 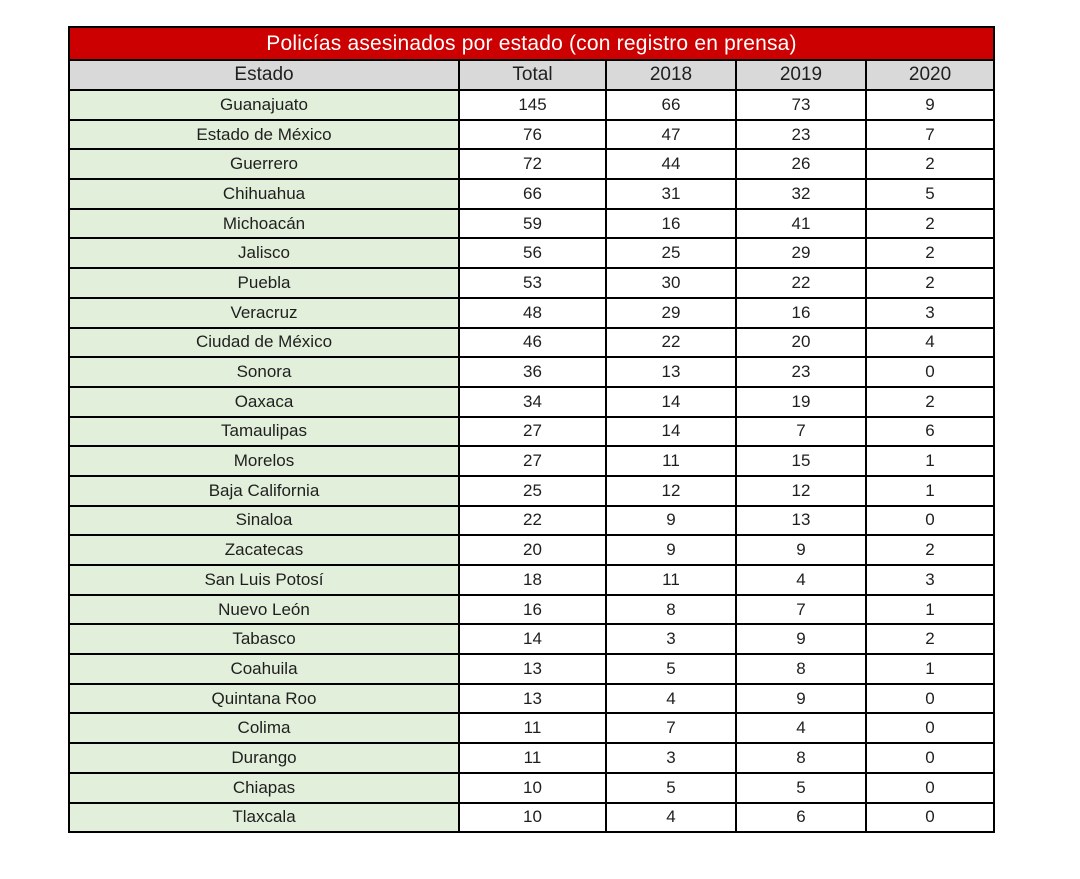 I want to click on value-cell: 30, so click(x=671, y=283).